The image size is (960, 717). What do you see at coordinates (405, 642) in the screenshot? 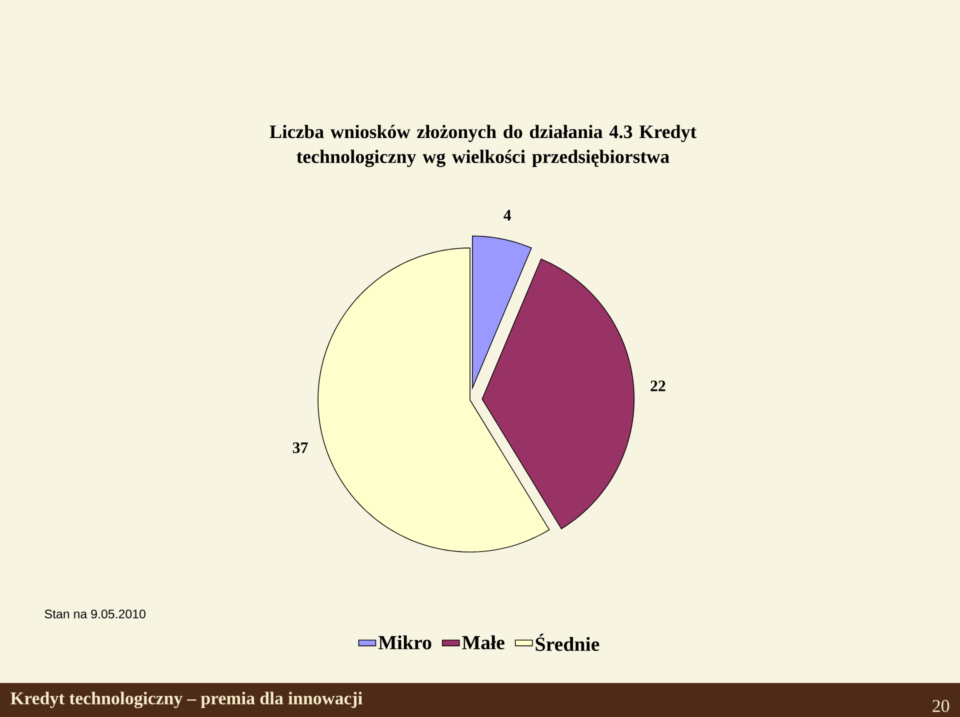
I see `legend-label: Mikro` at bounding box center [405, 642].